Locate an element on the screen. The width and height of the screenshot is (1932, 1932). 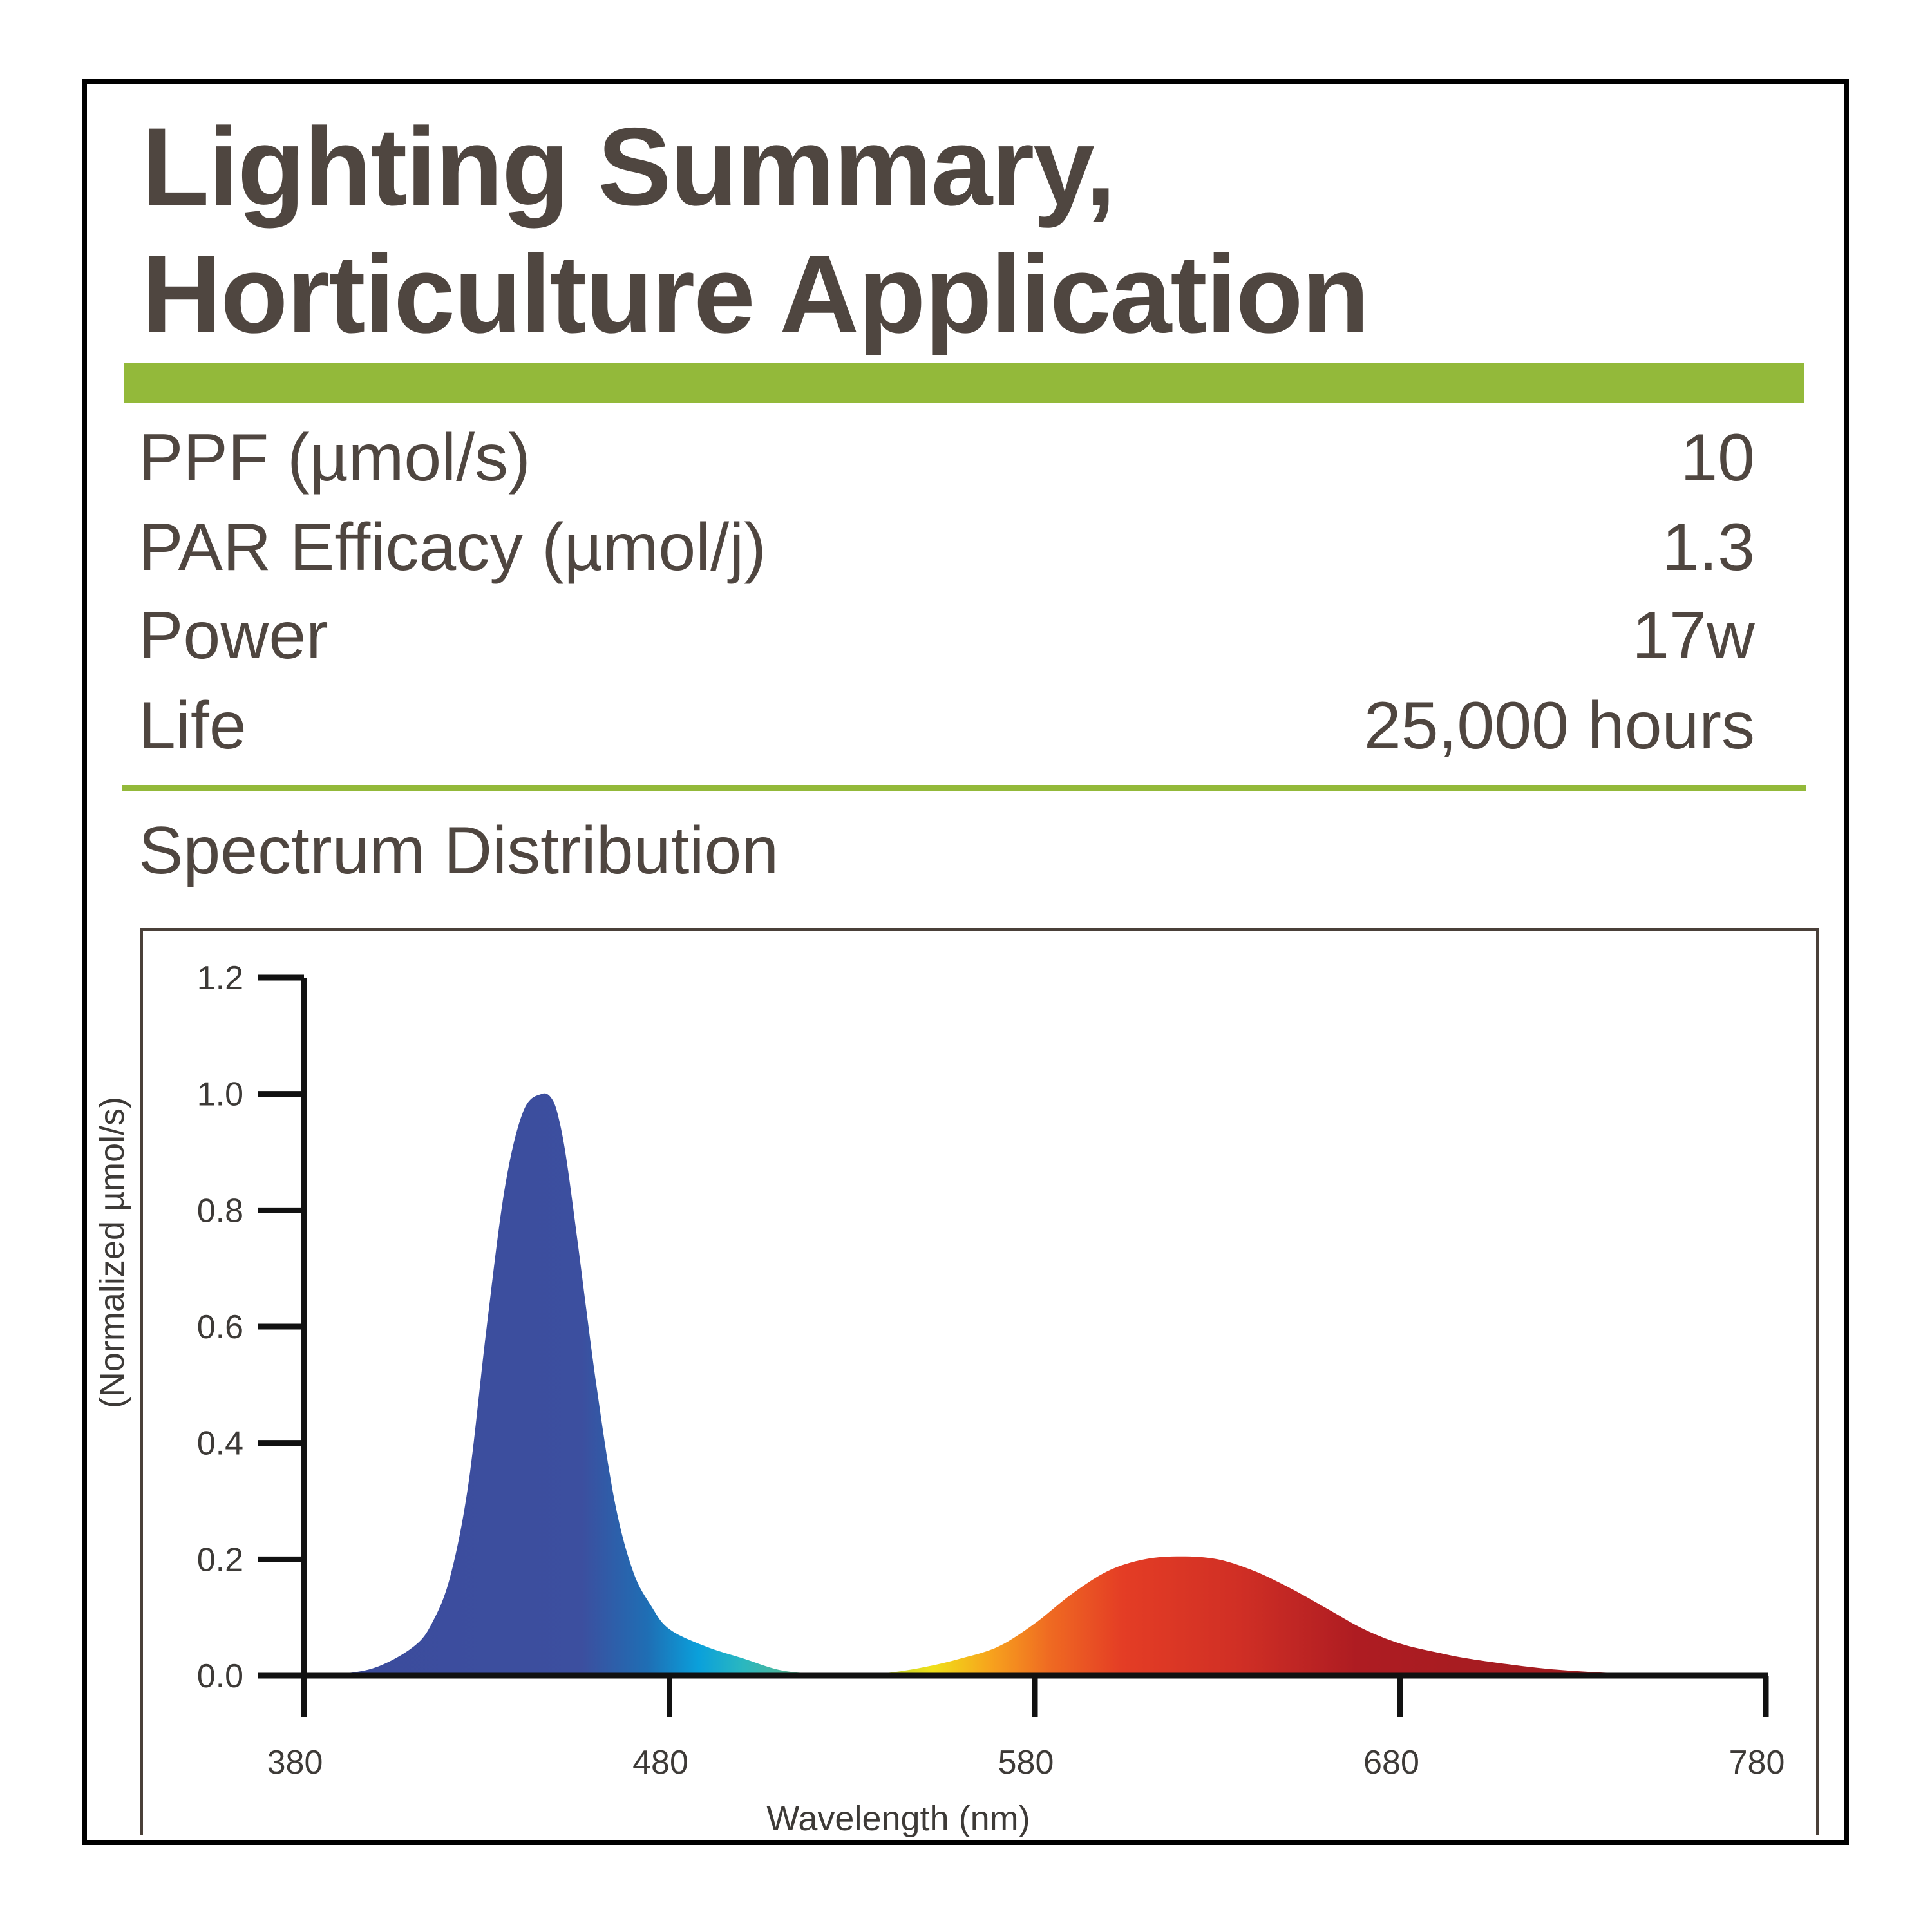
spec-row-ppf: PPF (µmol/s) 10 is located at coordinates (946, 458).